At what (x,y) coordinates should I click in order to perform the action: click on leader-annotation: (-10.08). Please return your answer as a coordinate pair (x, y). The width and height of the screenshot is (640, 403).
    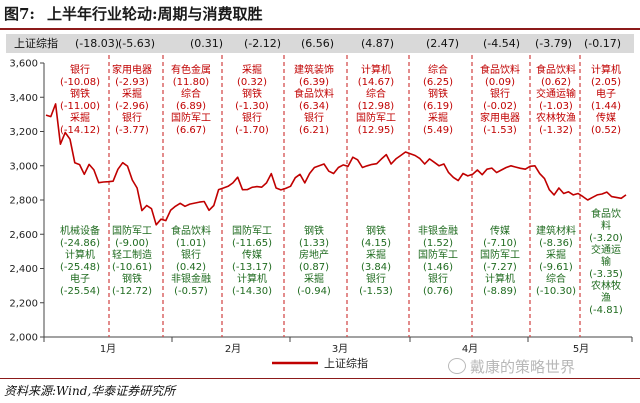
    Looking at the image, I should click on (80, 82).